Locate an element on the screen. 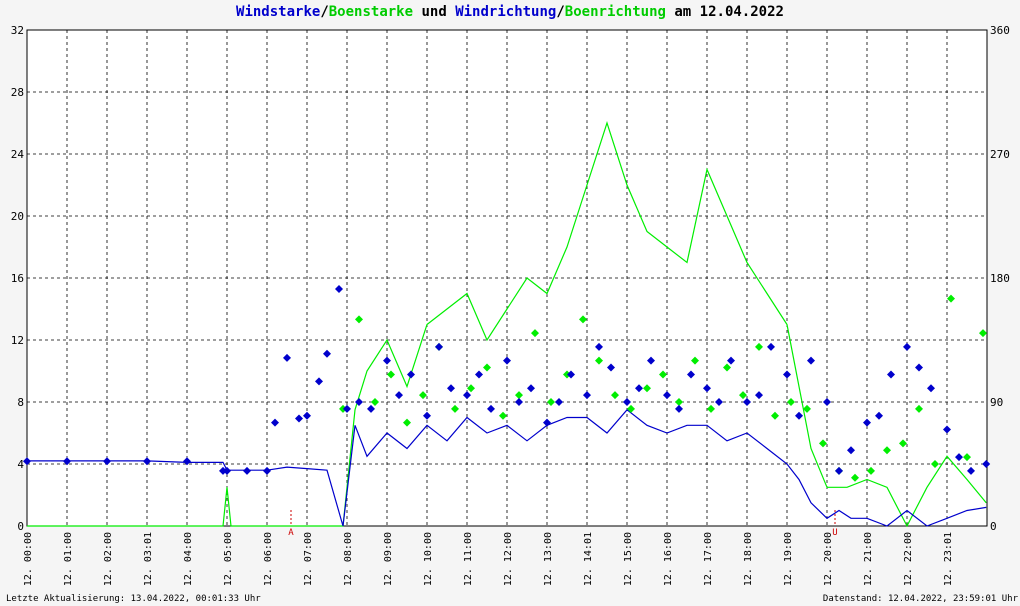 The image size is (1020, 606). x-tick-label: 12. 08:00 is located at coordinates (348, 559).